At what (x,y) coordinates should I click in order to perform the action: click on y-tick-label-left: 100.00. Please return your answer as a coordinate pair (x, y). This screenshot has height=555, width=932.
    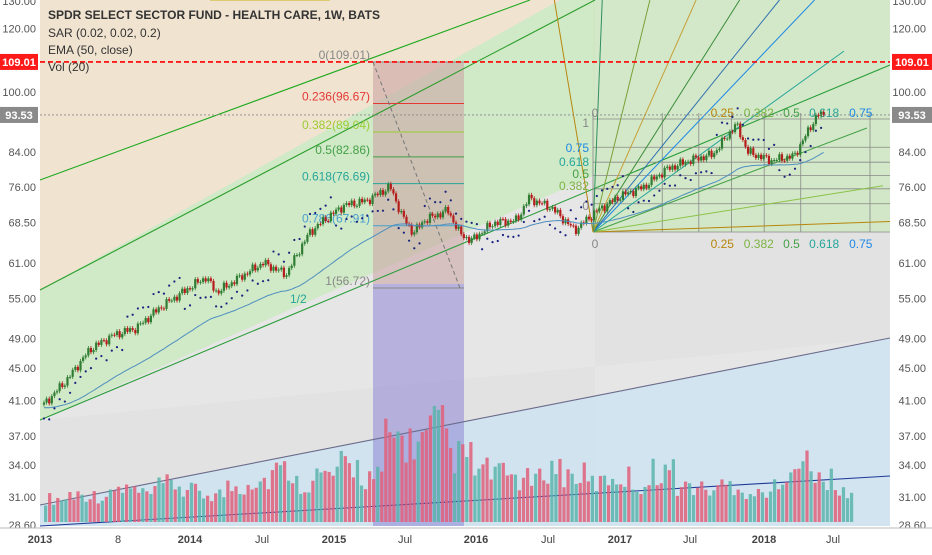
    Looking at the image, I should click on (19, 93).